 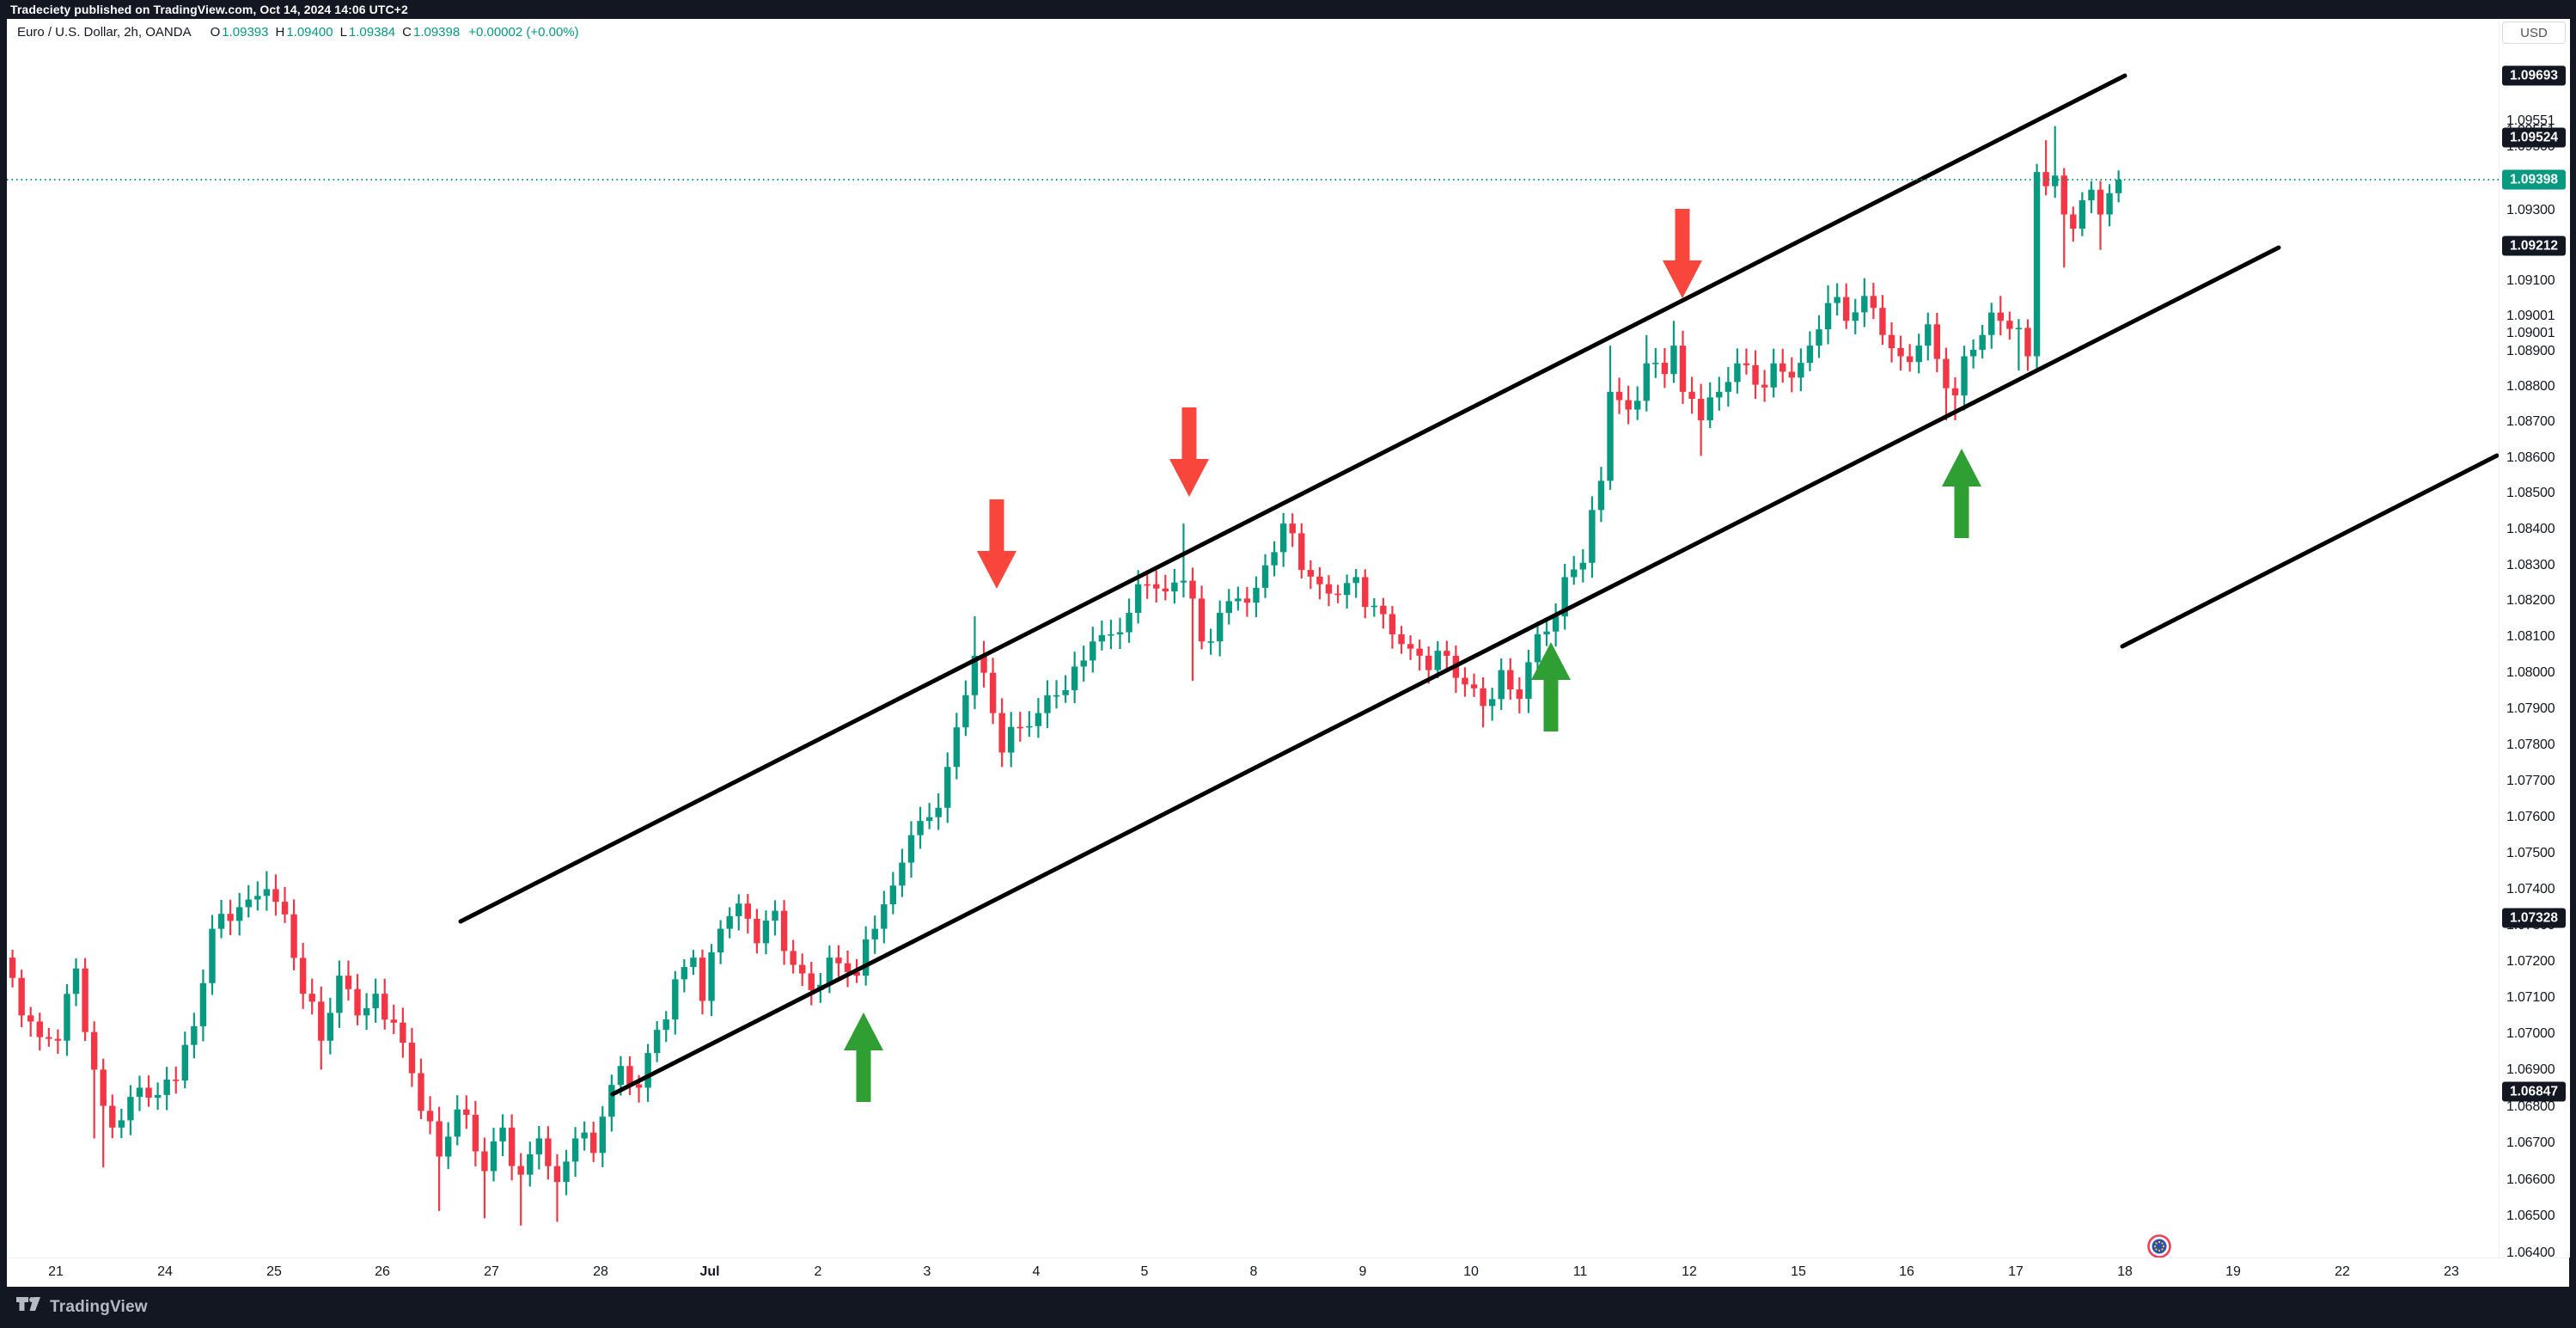 I want to click on price-axis-label: 1.07900, so click(x=2530, y=708).